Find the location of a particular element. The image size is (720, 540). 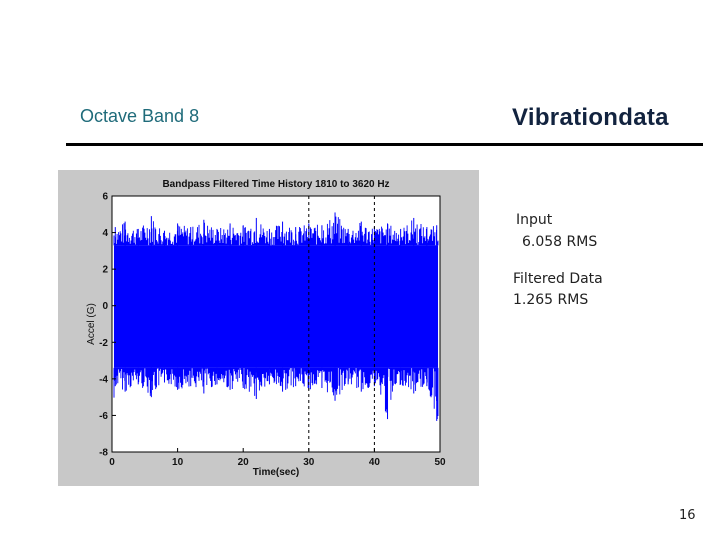

y-tick-label: -6 is located at coordinates (103, 416).